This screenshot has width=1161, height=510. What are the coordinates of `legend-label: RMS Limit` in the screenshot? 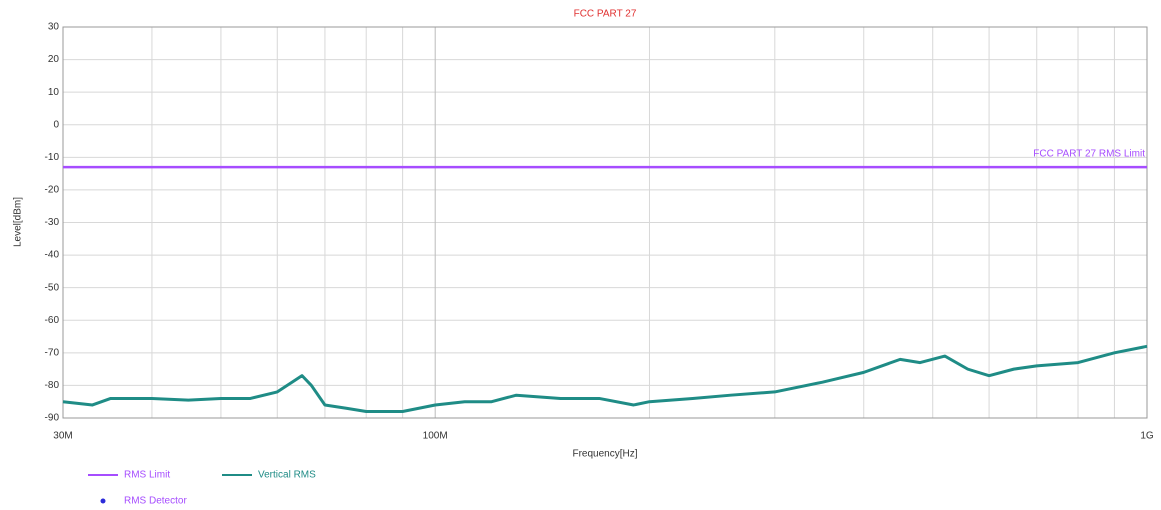 It's located at (147, 475).